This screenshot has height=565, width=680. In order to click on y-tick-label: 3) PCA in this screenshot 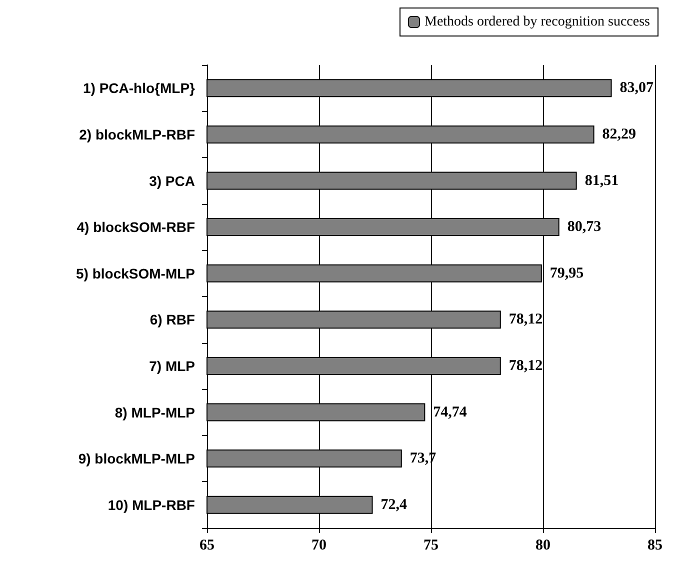, I will do `click(172, 180)`.